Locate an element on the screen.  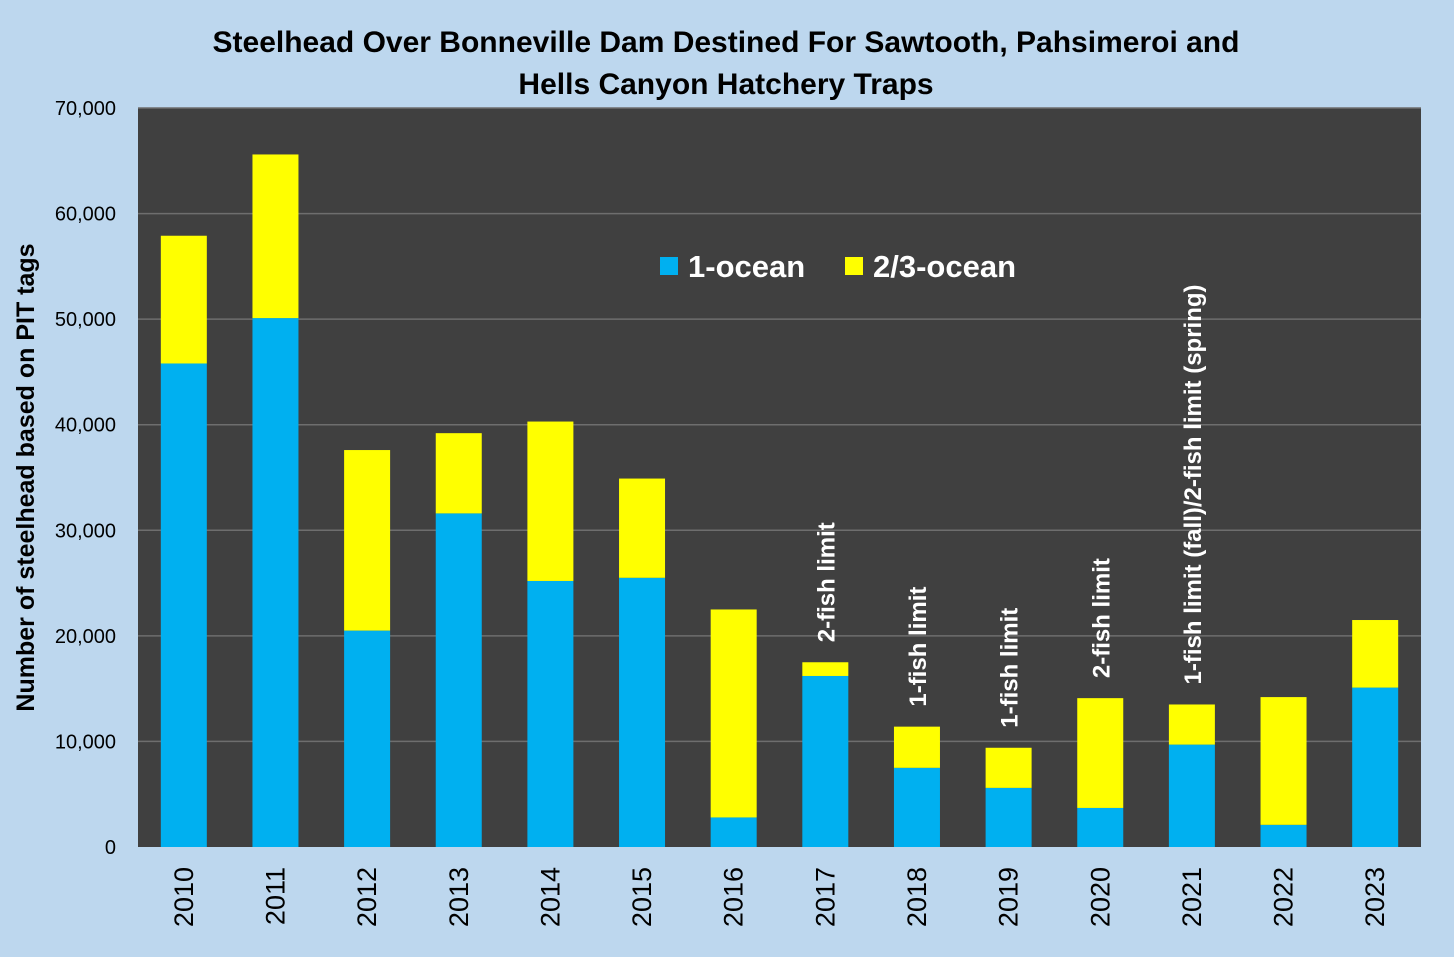
y-tick-label: 50,000 is located at coordinates (85, 320).